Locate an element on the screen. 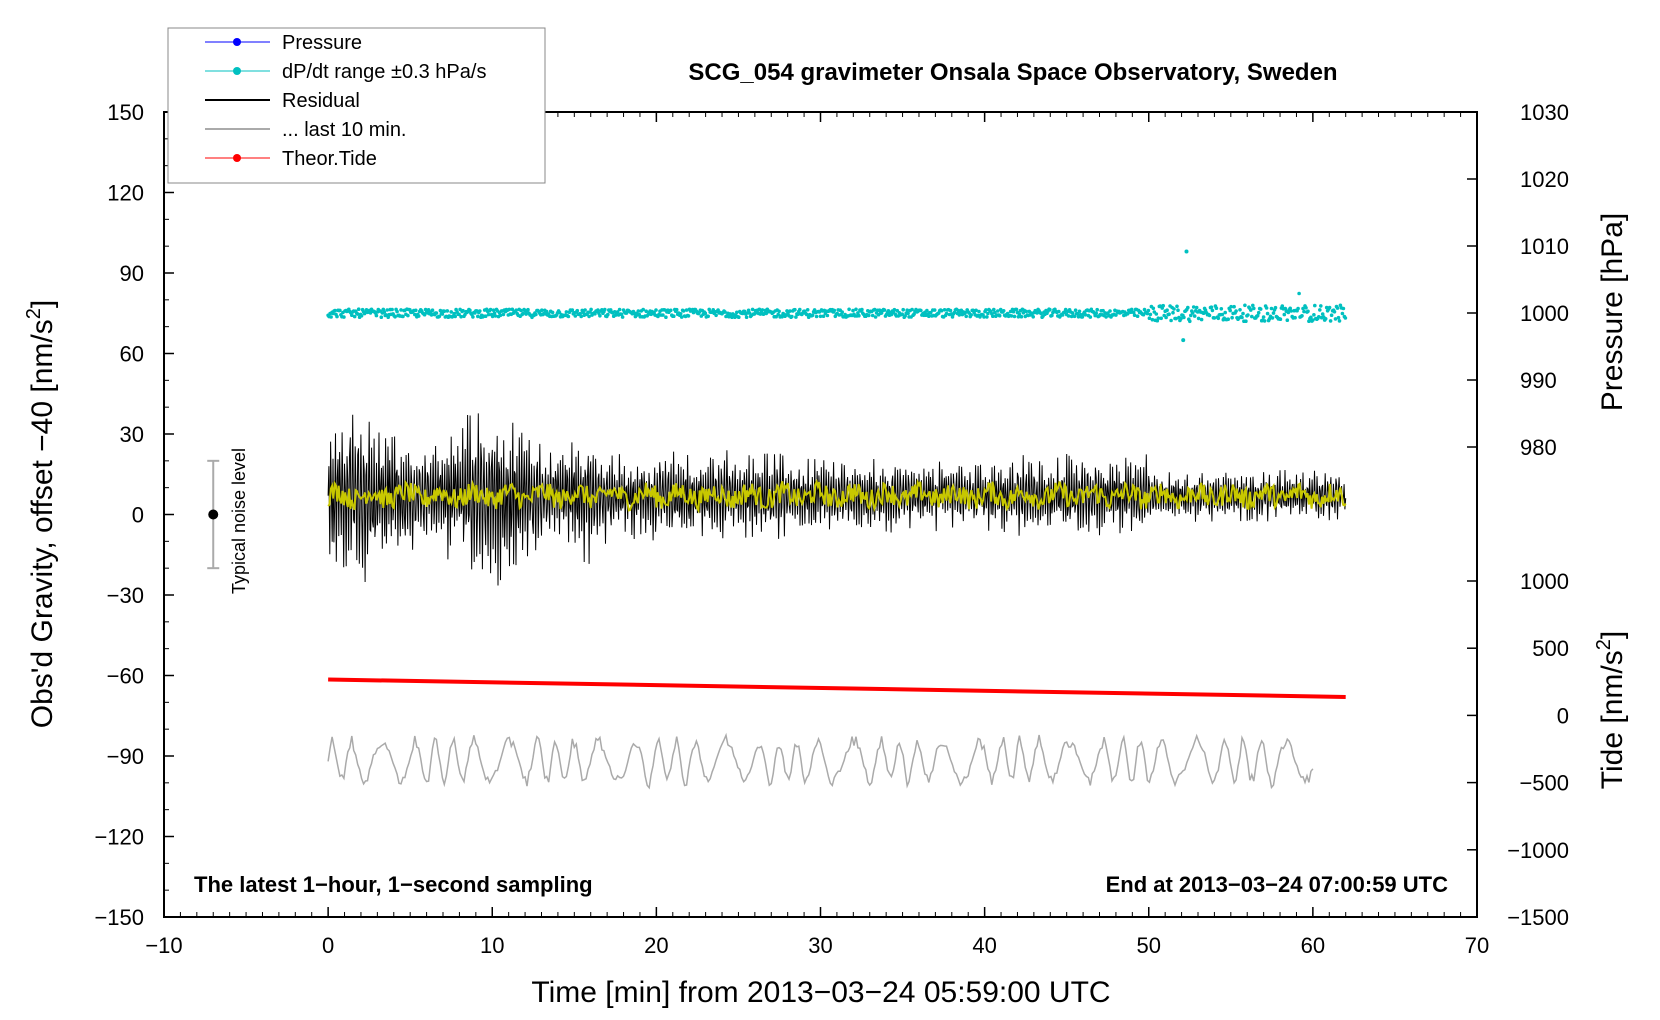 This screenshot has height=1020, width=1660. x-tick-label: 30 is located at coordinates (820, 945).